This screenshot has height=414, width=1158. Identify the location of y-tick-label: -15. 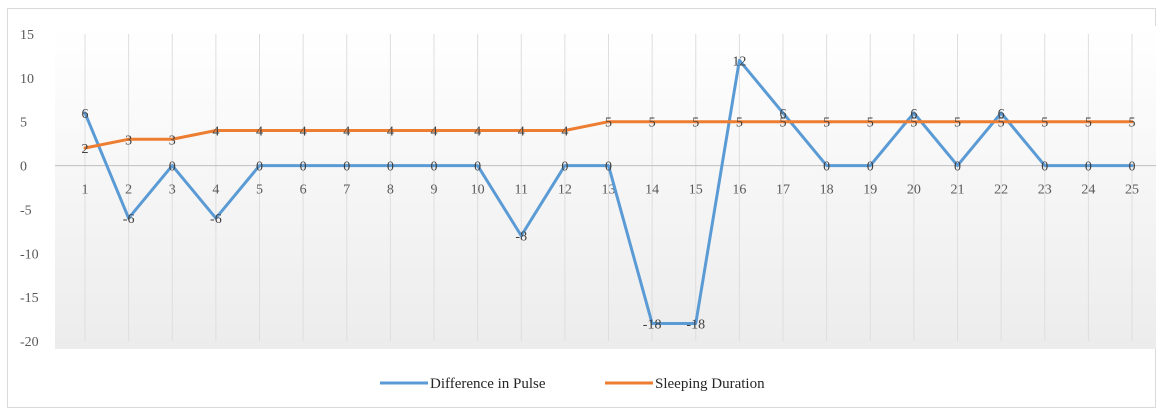
(29, 298).